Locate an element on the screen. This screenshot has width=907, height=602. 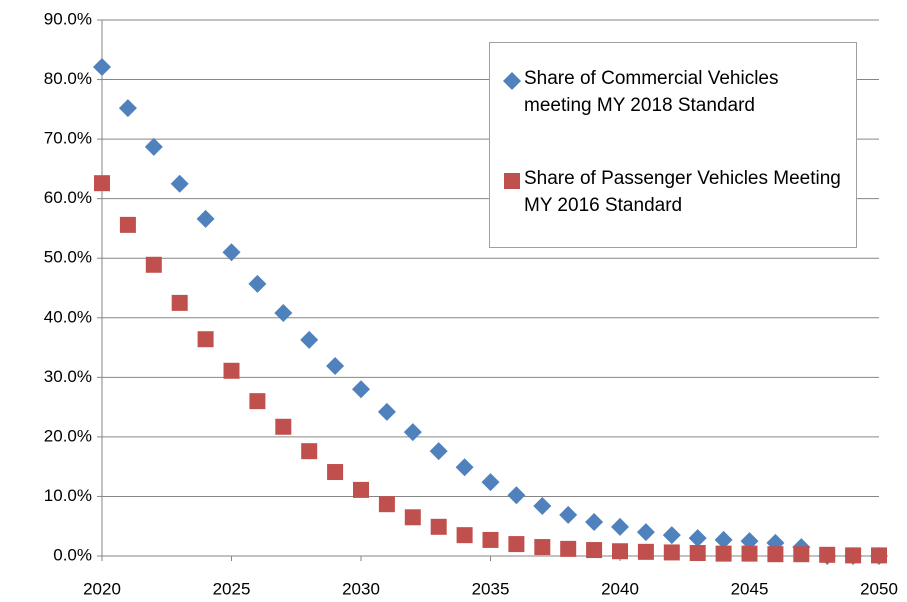
x-tick-label: 2045 is located at coordinates (750, 588).